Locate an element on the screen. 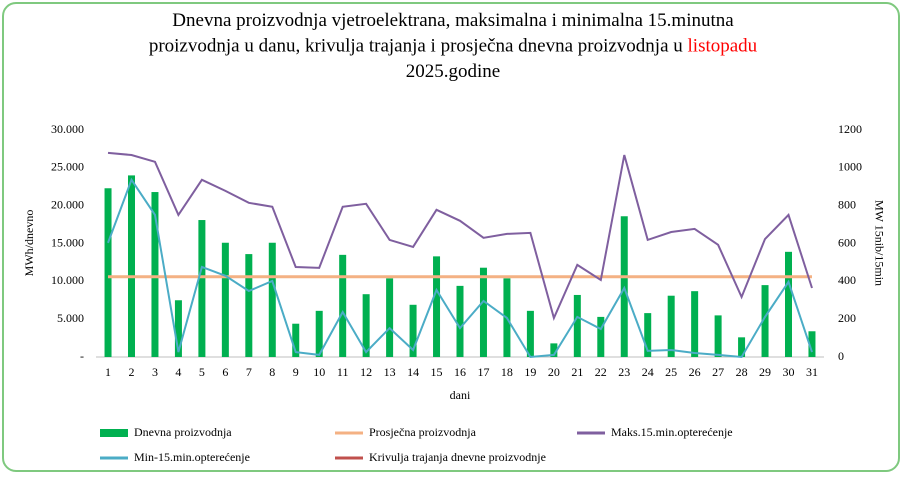  x-tick-label: 23 is located at coordinates (624, 372).